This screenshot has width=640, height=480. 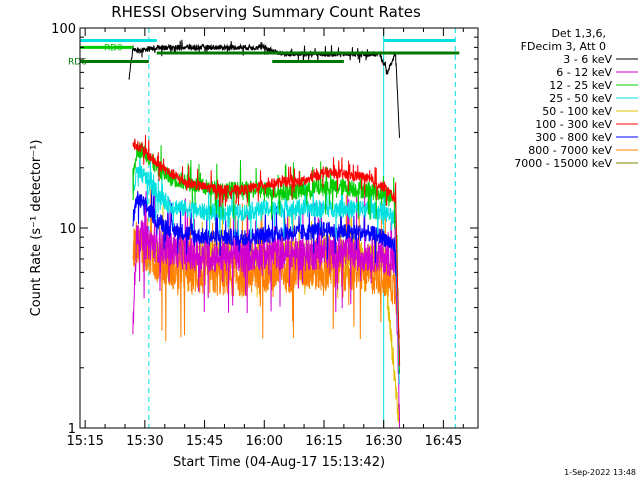 I want to click on x-tick-label: 16:00, so click(x=264, y=441).